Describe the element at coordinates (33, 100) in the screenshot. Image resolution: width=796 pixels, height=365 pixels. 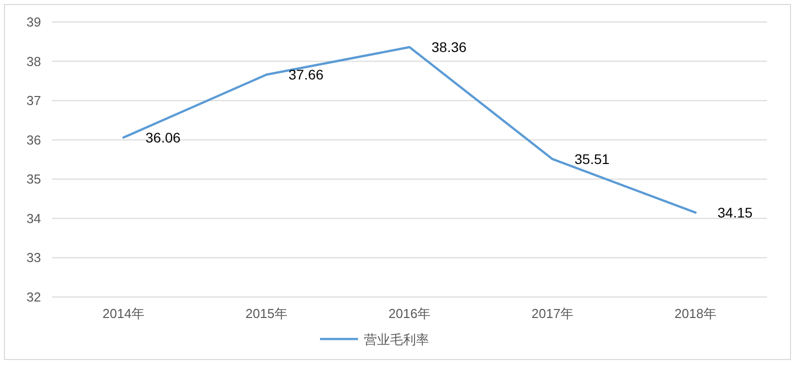
I see `y-tick-label: 37` at that location.